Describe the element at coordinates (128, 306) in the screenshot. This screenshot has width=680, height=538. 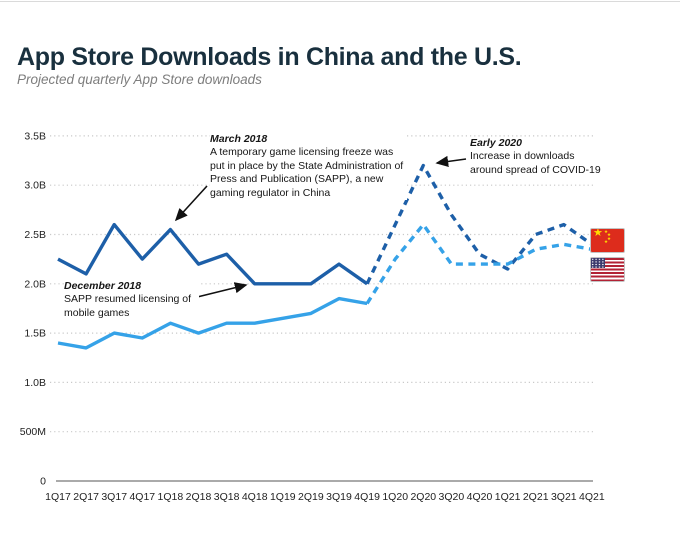
I see `annotation-body: SAPP resumed licensing of mobile games` at that location.